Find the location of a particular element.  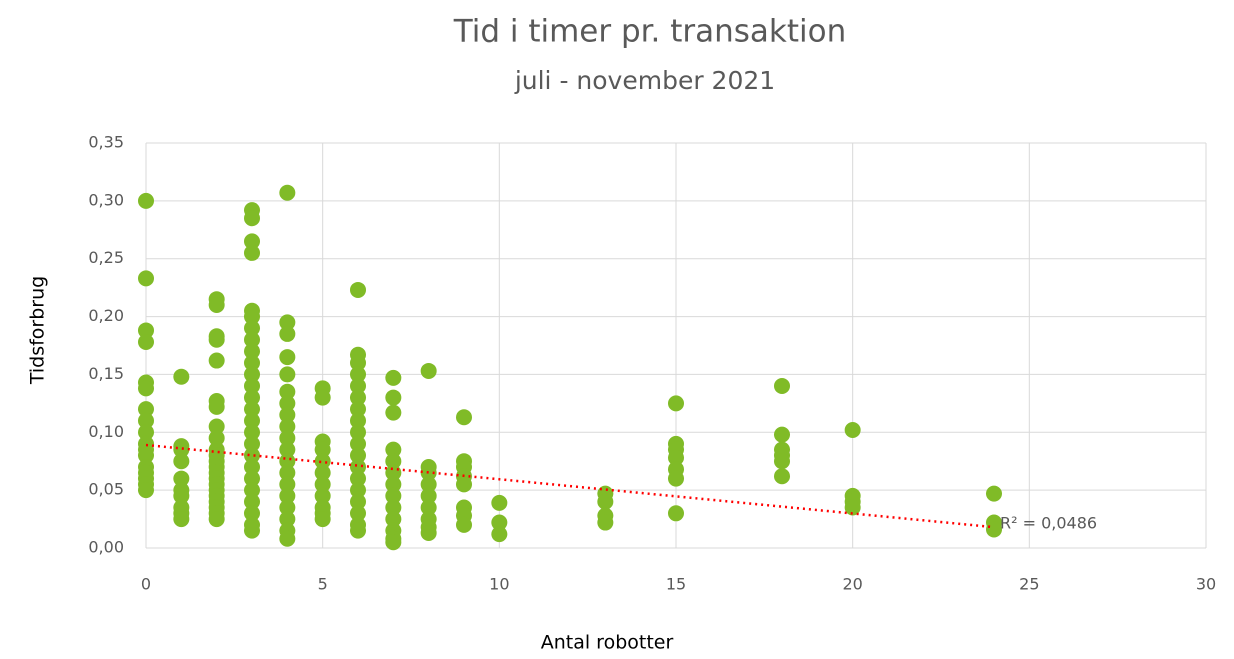

x-axis-label: Antal robotter is located at coordinates (607, 643).